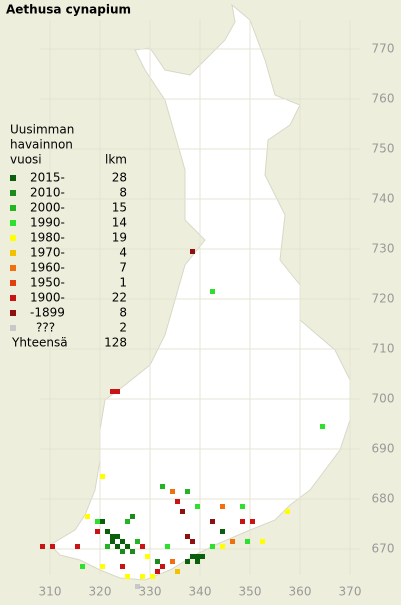 This screenshot has height=605, width=401. Describe the element at coordinates (383, 499) in the screenshot. I see `y-tick-label: 680` at that location.